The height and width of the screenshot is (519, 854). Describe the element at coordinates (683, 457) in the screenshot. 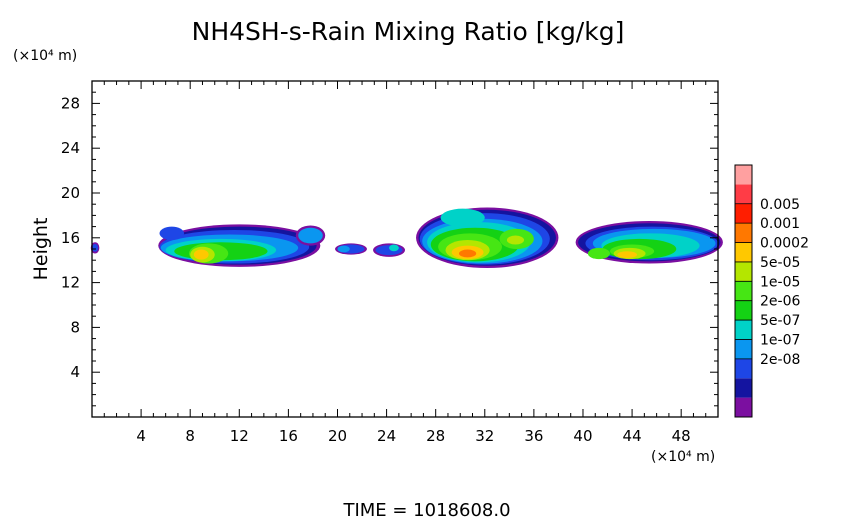

I see `x-unit-label: (×10⁴ m)` at that location.